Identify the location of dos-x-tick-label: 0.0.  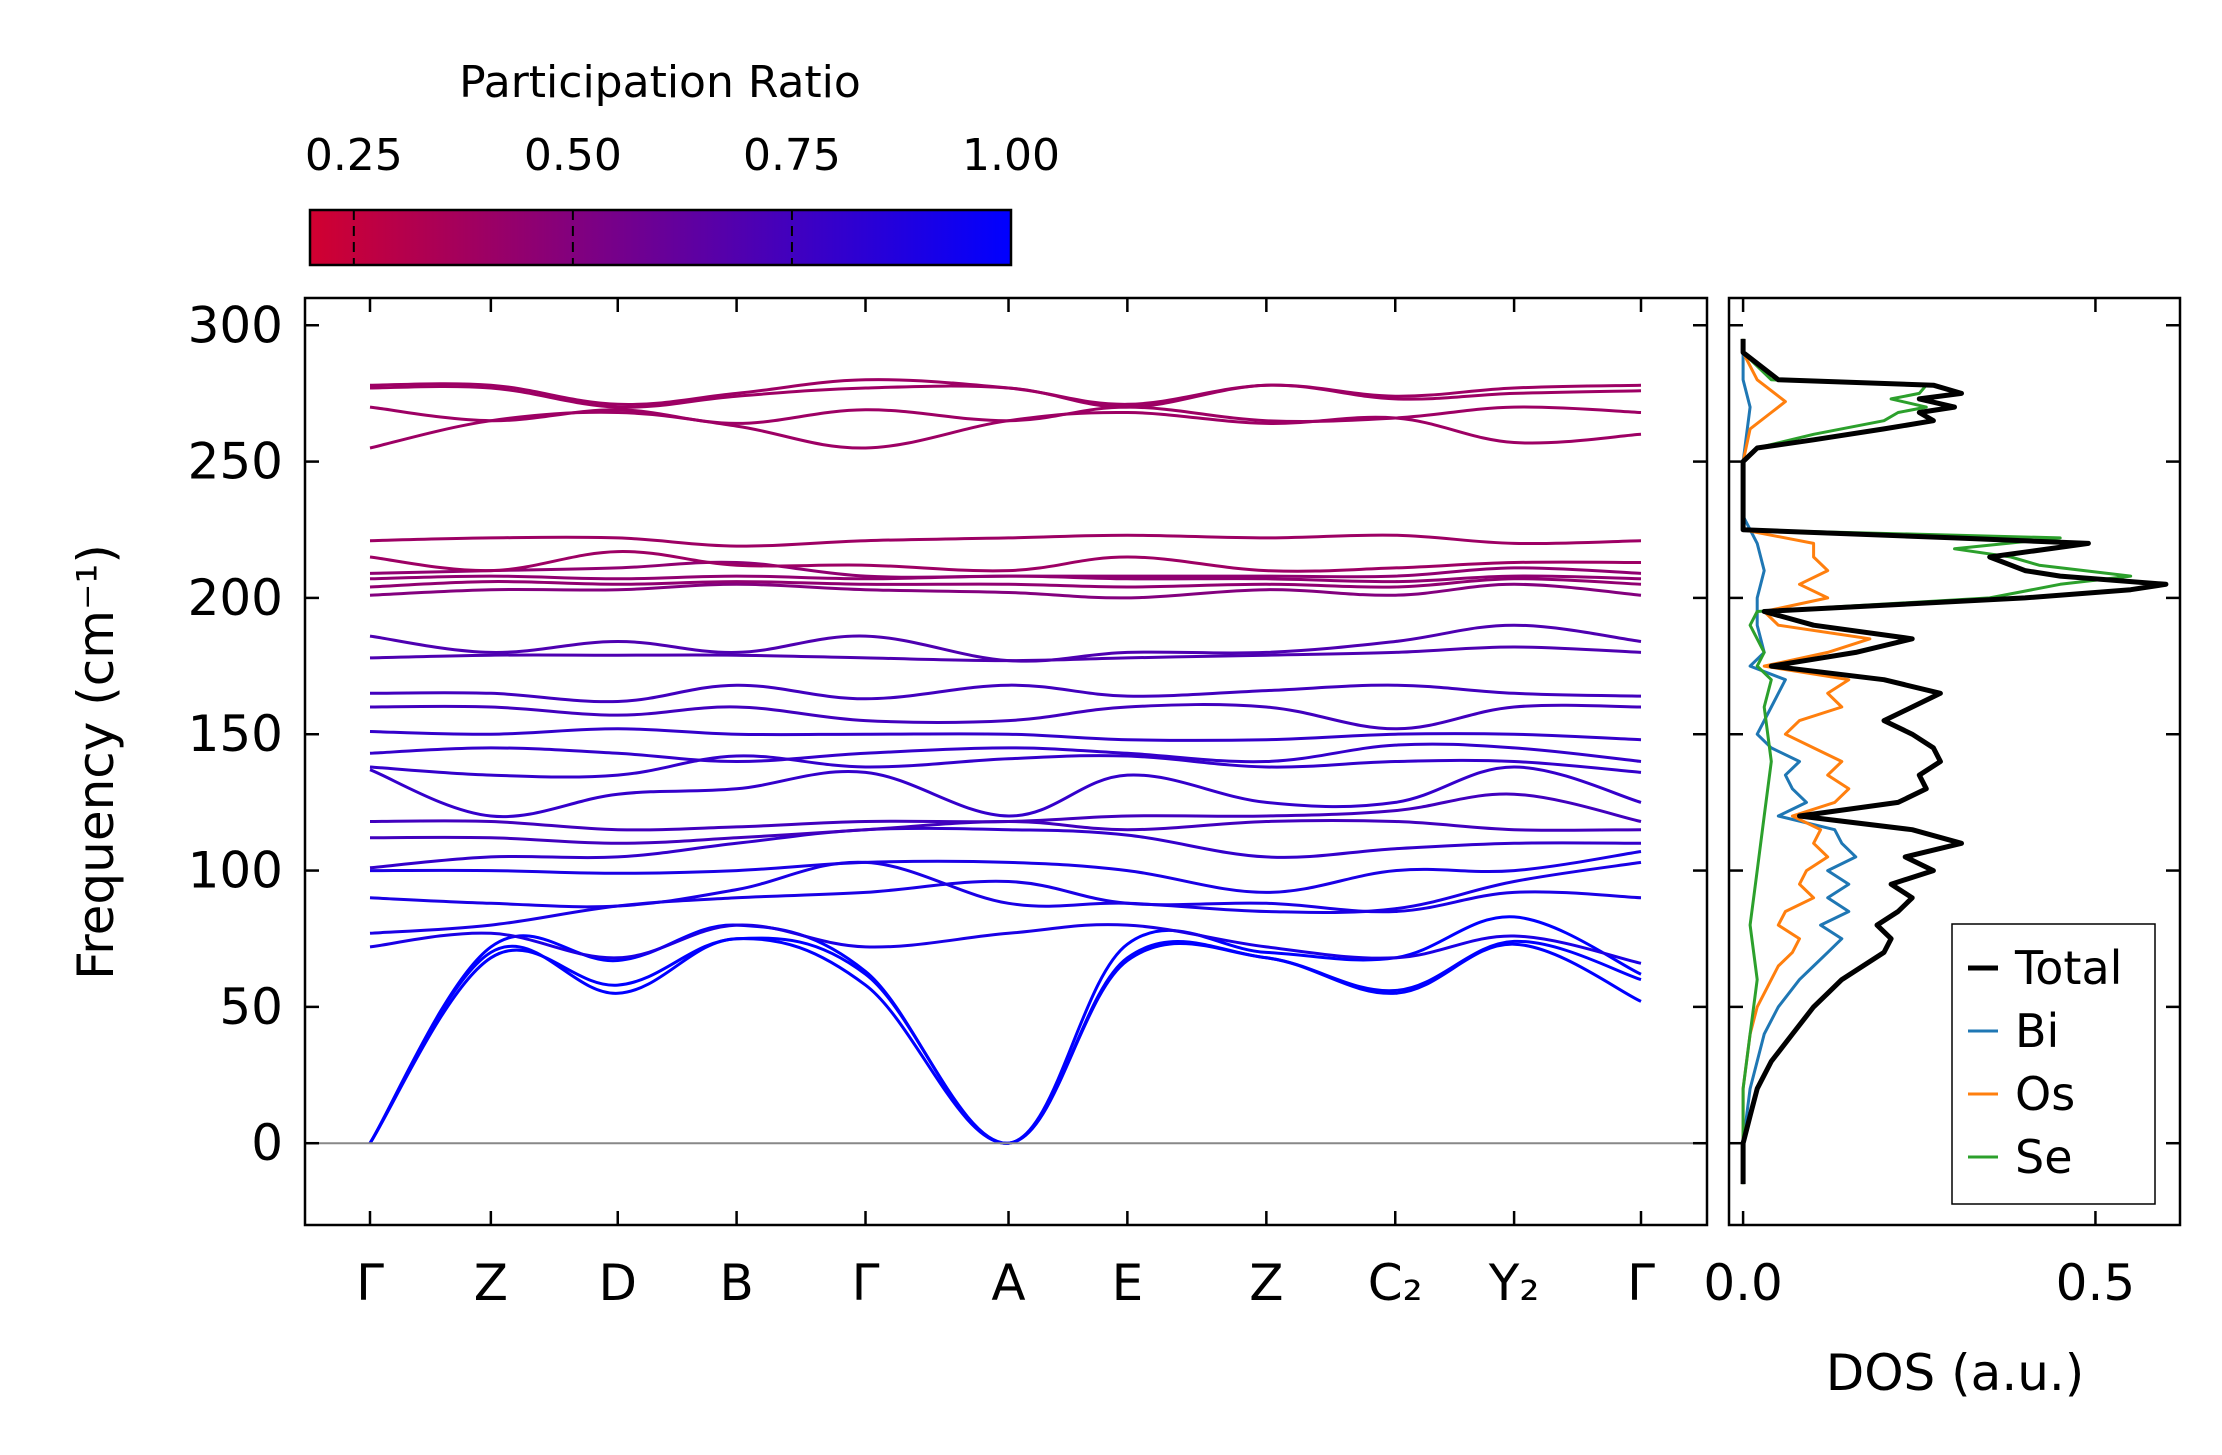
(1743, 1283).